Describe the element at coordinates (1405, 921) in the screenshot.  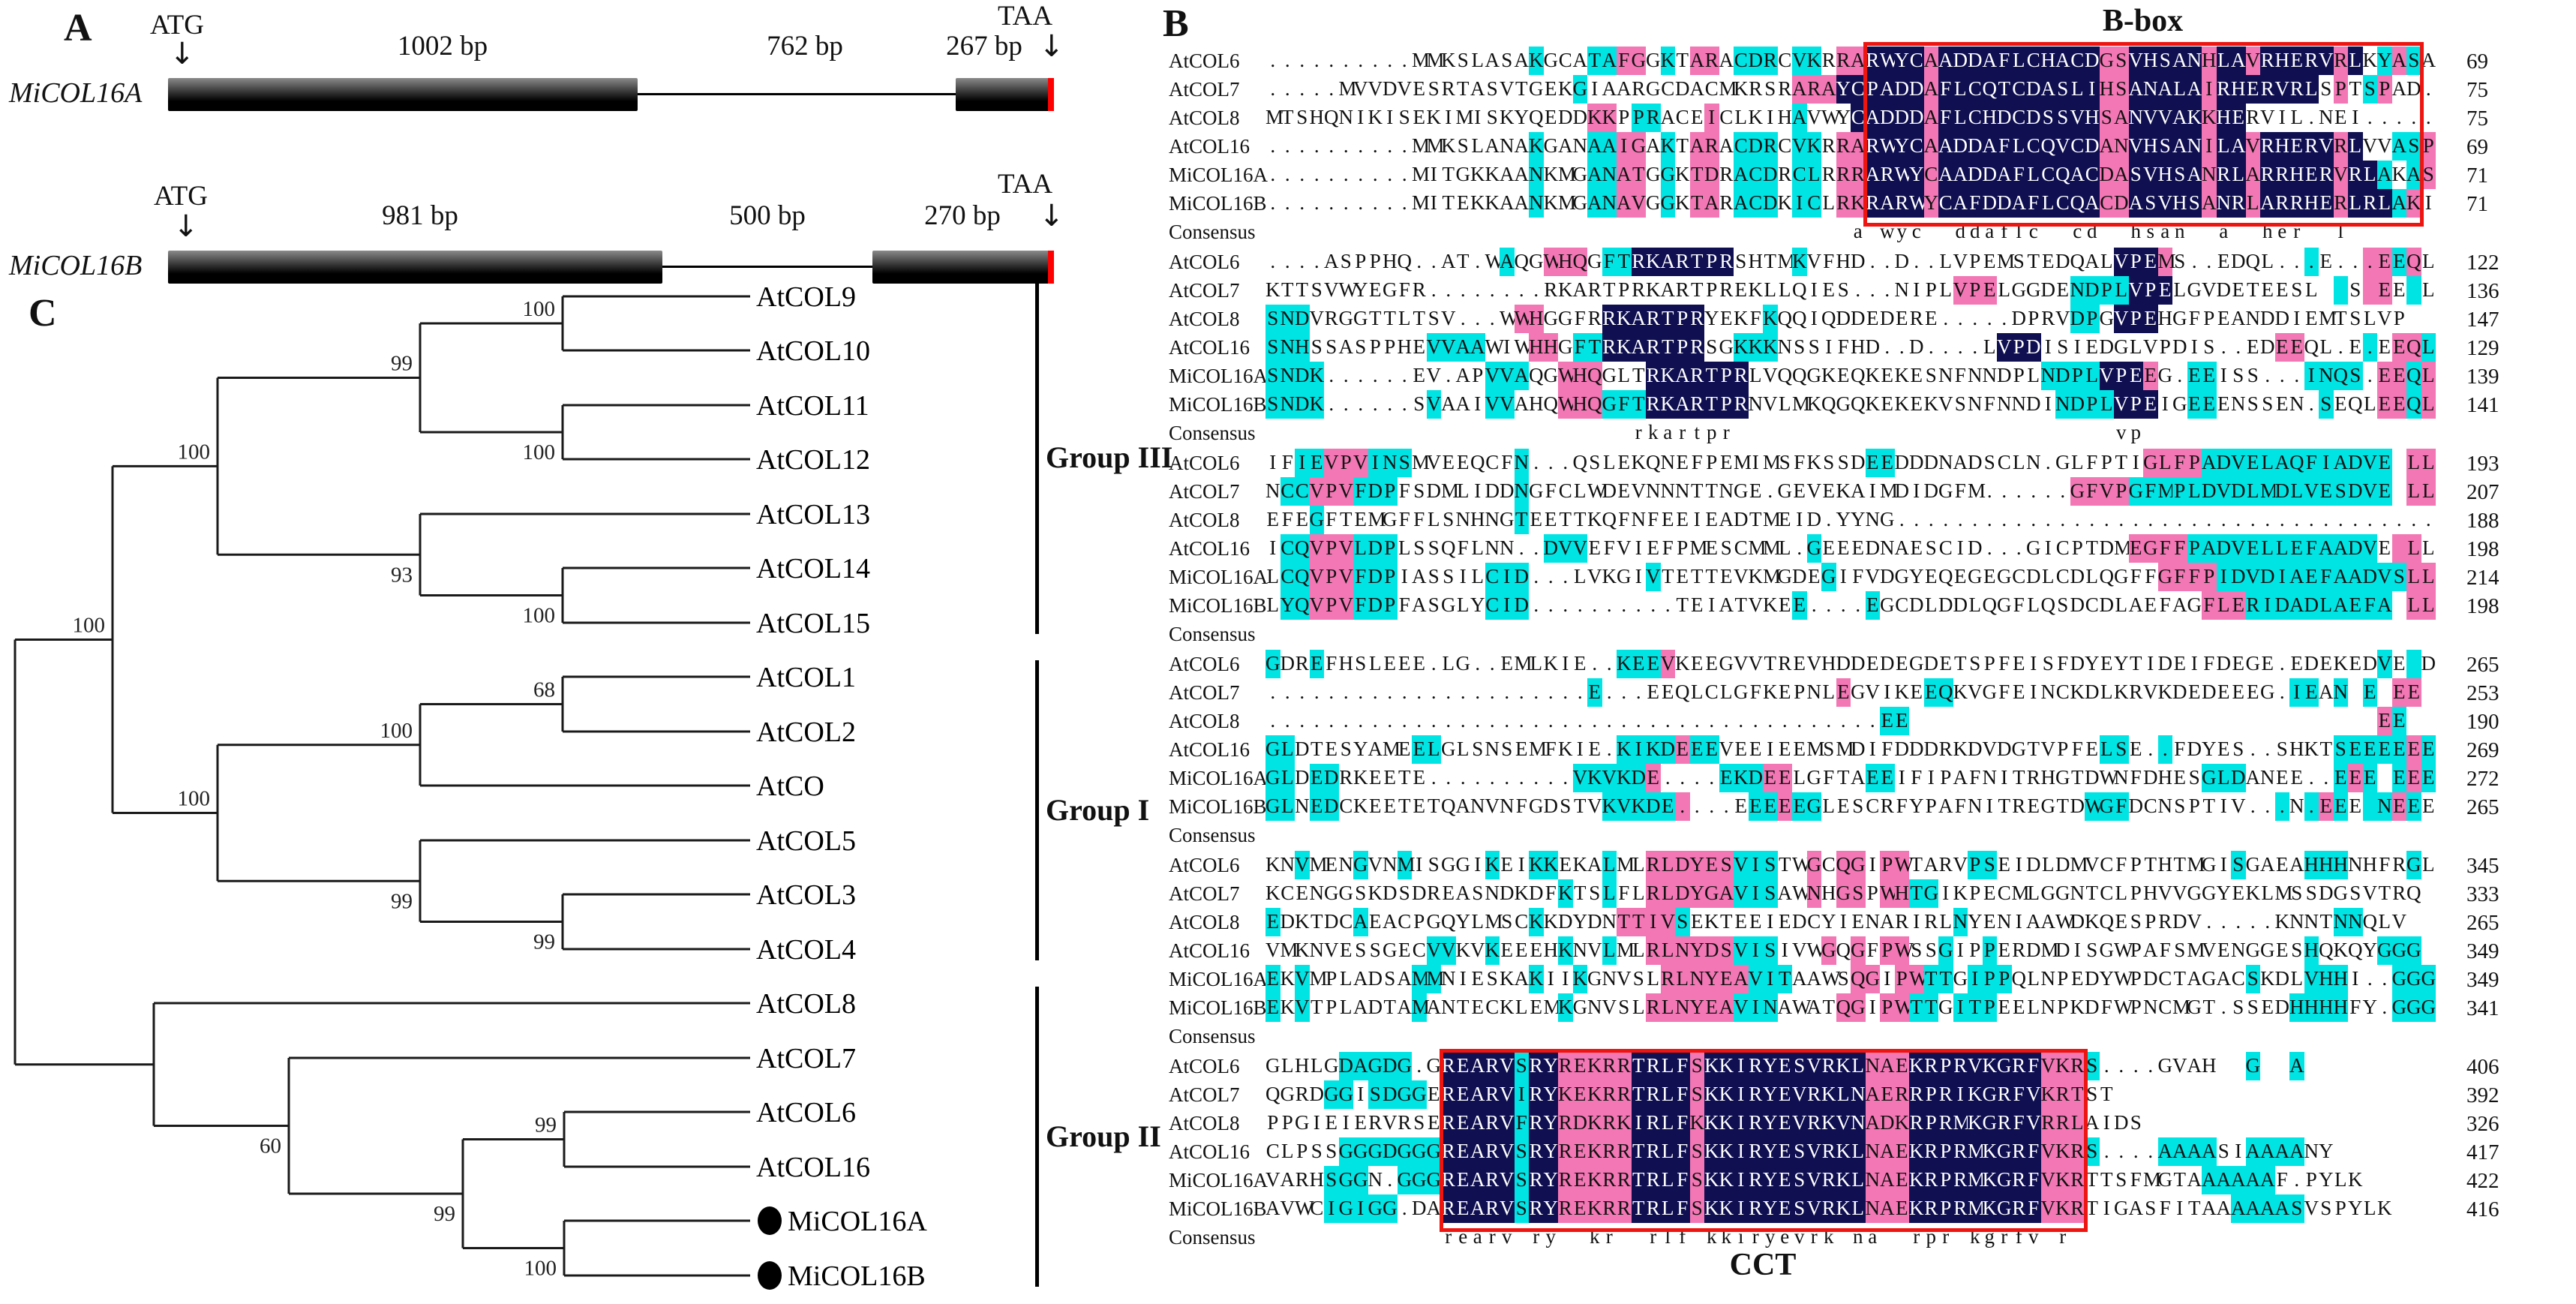
I see `residue-cell: C` at that location.